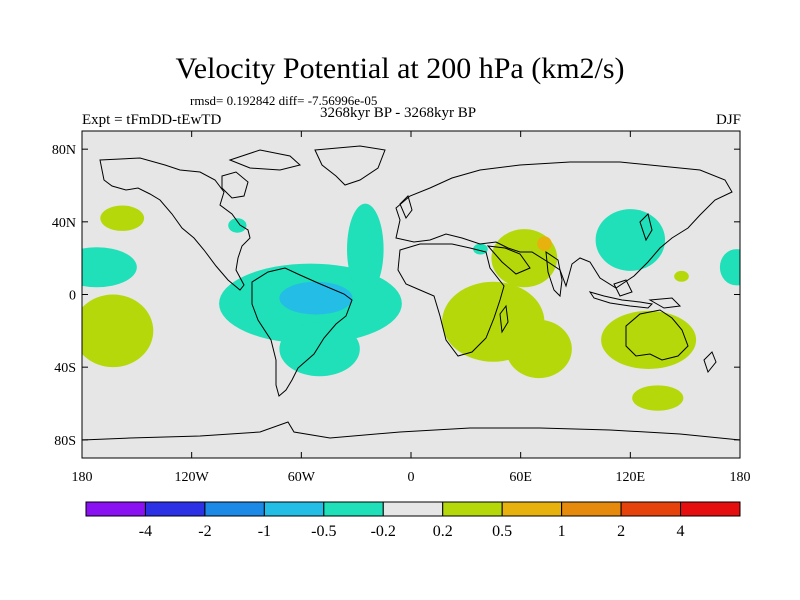  What do you see at coordinates (383, 531) in the screenshot?
I see `colorbar-label: -0.2` at bounding box center [383, 531].